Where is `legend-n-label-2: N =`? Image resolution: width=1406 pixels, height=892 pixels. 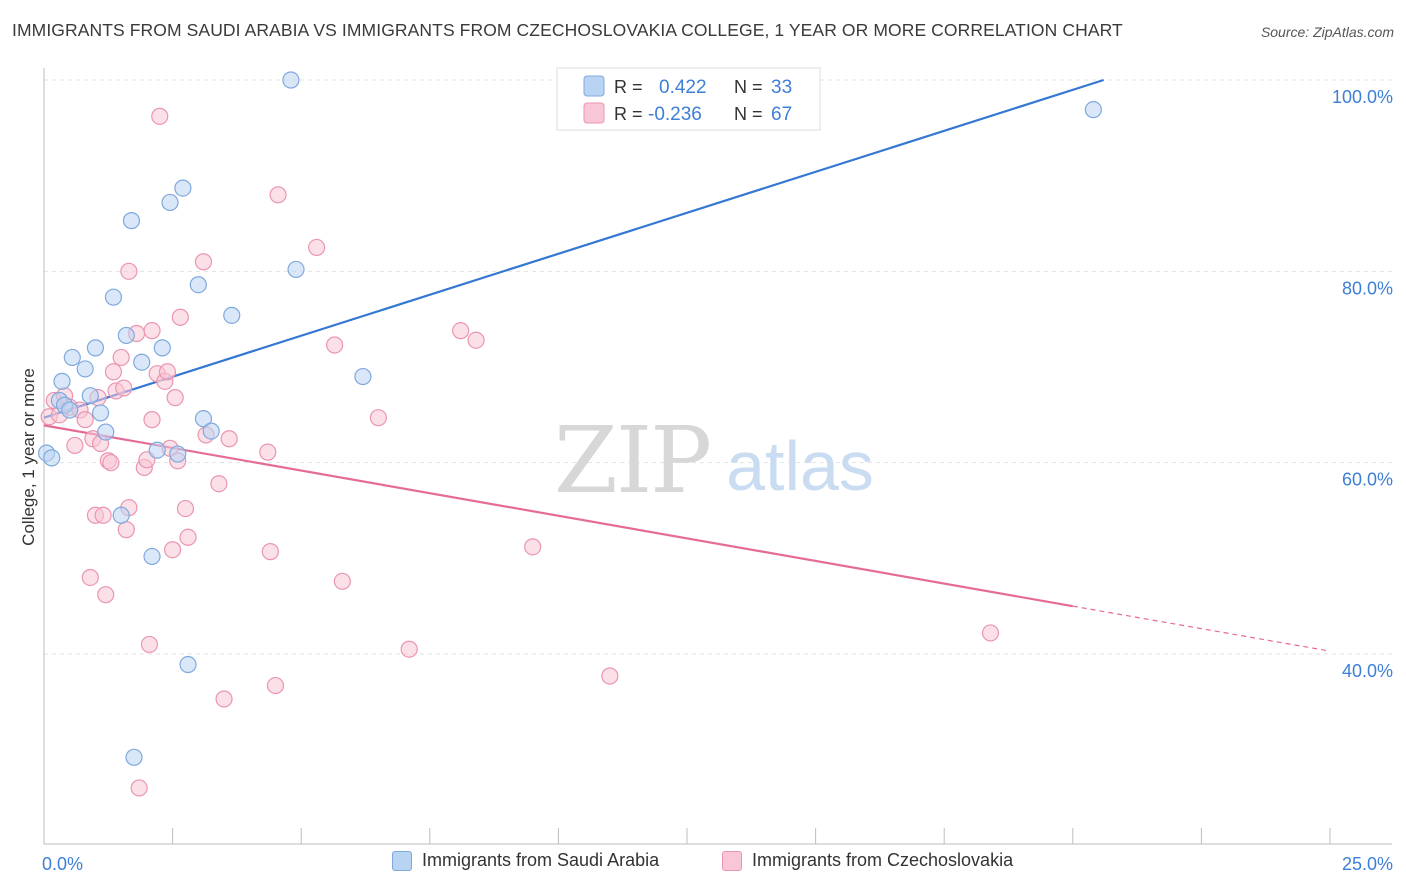
legend-n-label-2: N = is located at coordinates (748, 114).